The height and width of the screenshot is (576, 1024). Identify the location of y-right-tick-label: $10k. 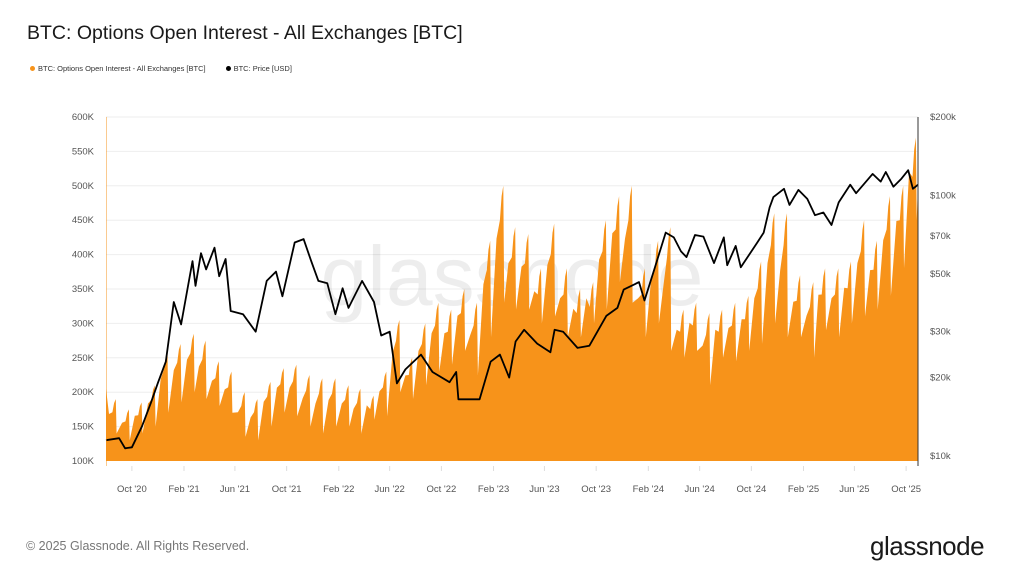
(940, 456).